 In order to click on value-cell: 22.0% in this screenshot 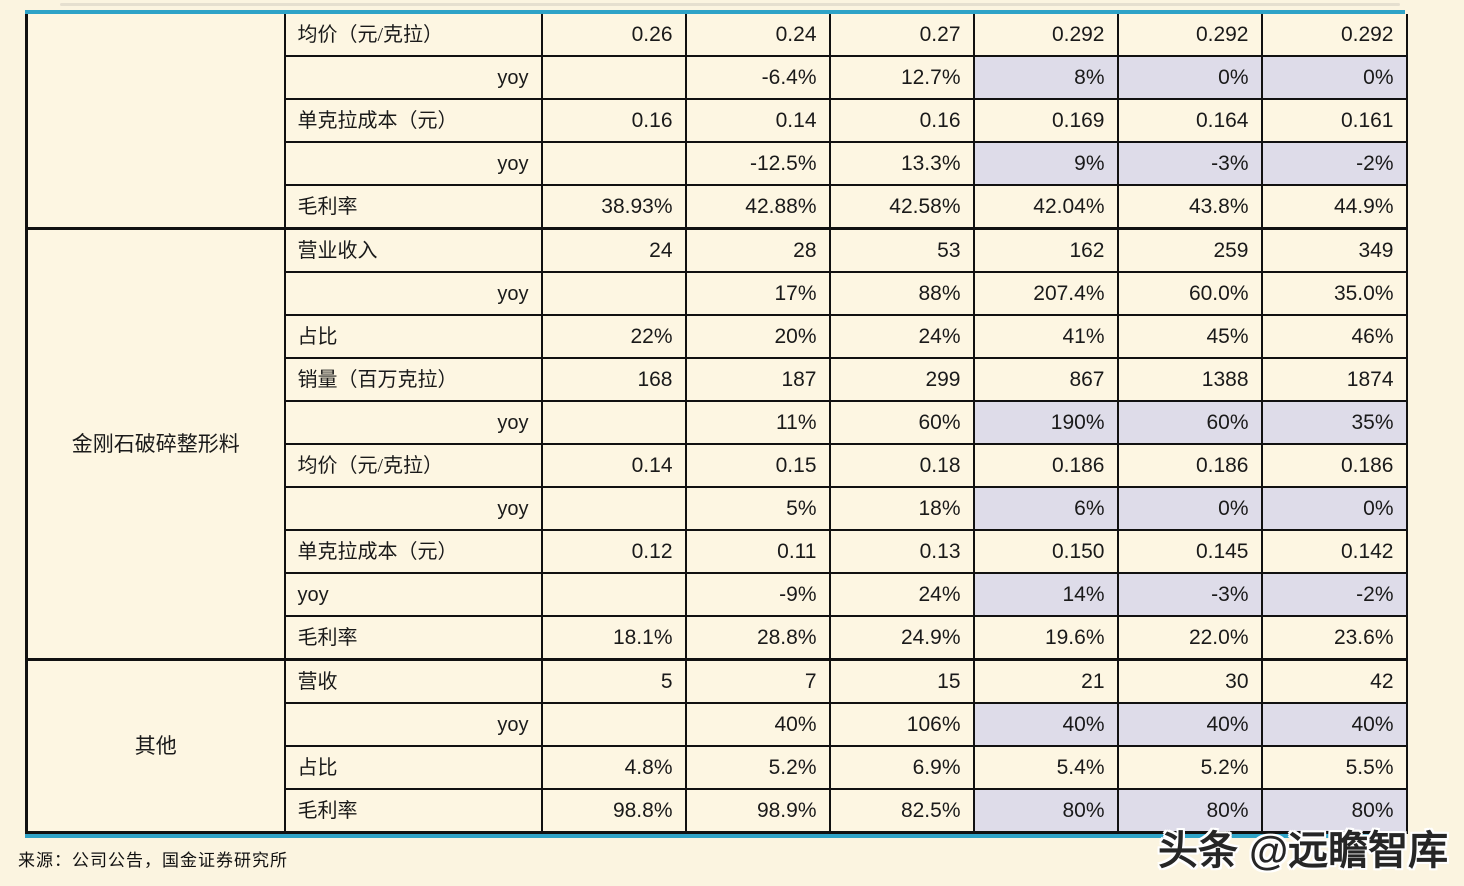, I will do `click(1189, 638)`.